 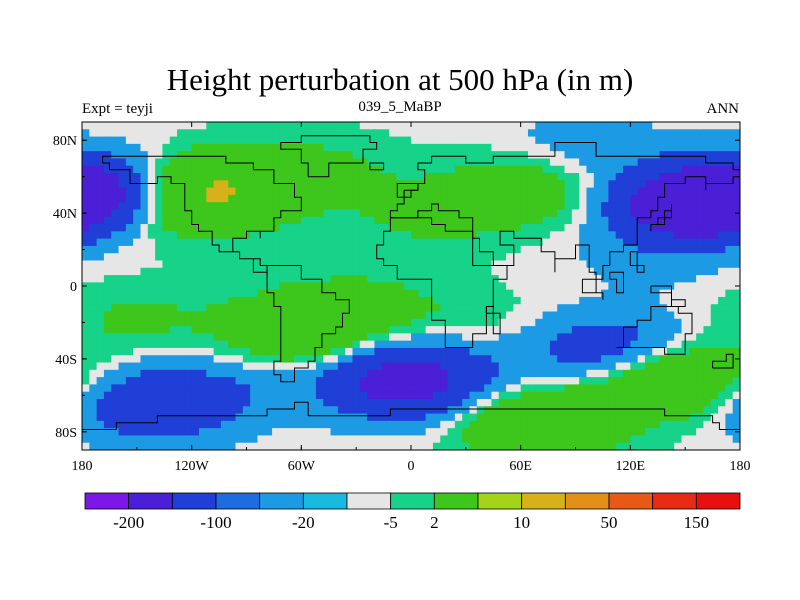 I want to click on x-tick-label: 0, so click(x=411, y=466).